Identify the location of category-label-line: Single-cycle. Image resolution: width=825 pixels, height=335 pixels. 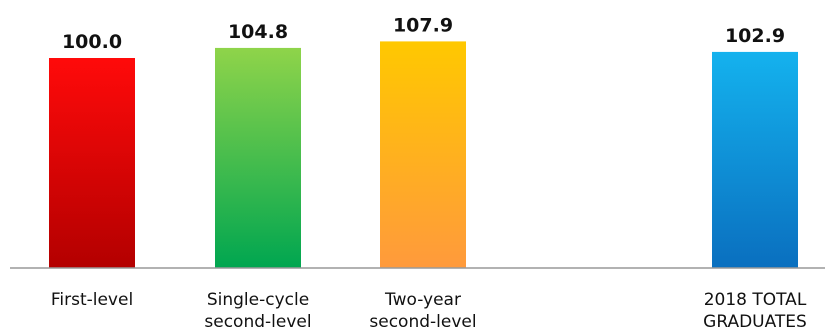
(258, 300).